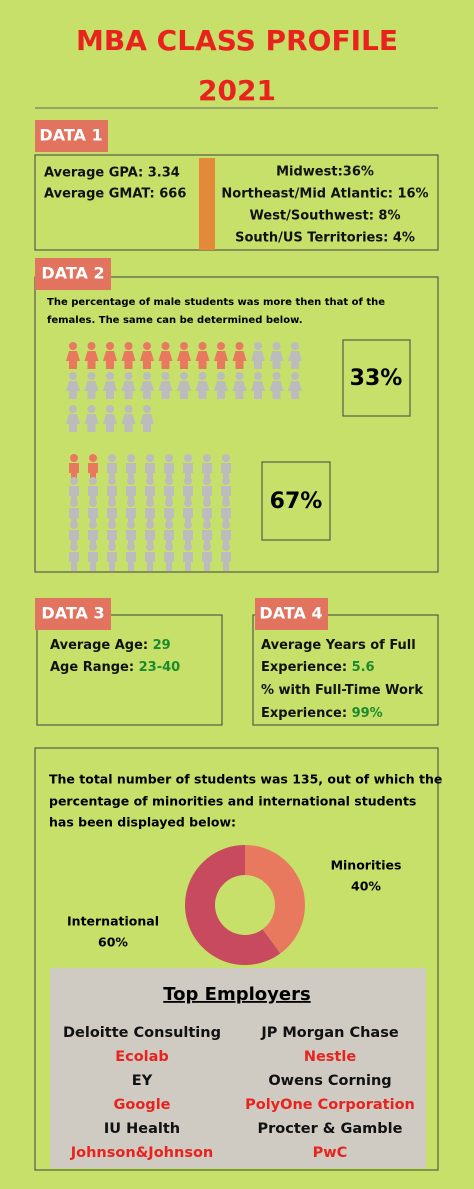  What do you see at coordinates (275, 899) in the screenshot?
I see `donut-segment` at bounding box center [275, 899].